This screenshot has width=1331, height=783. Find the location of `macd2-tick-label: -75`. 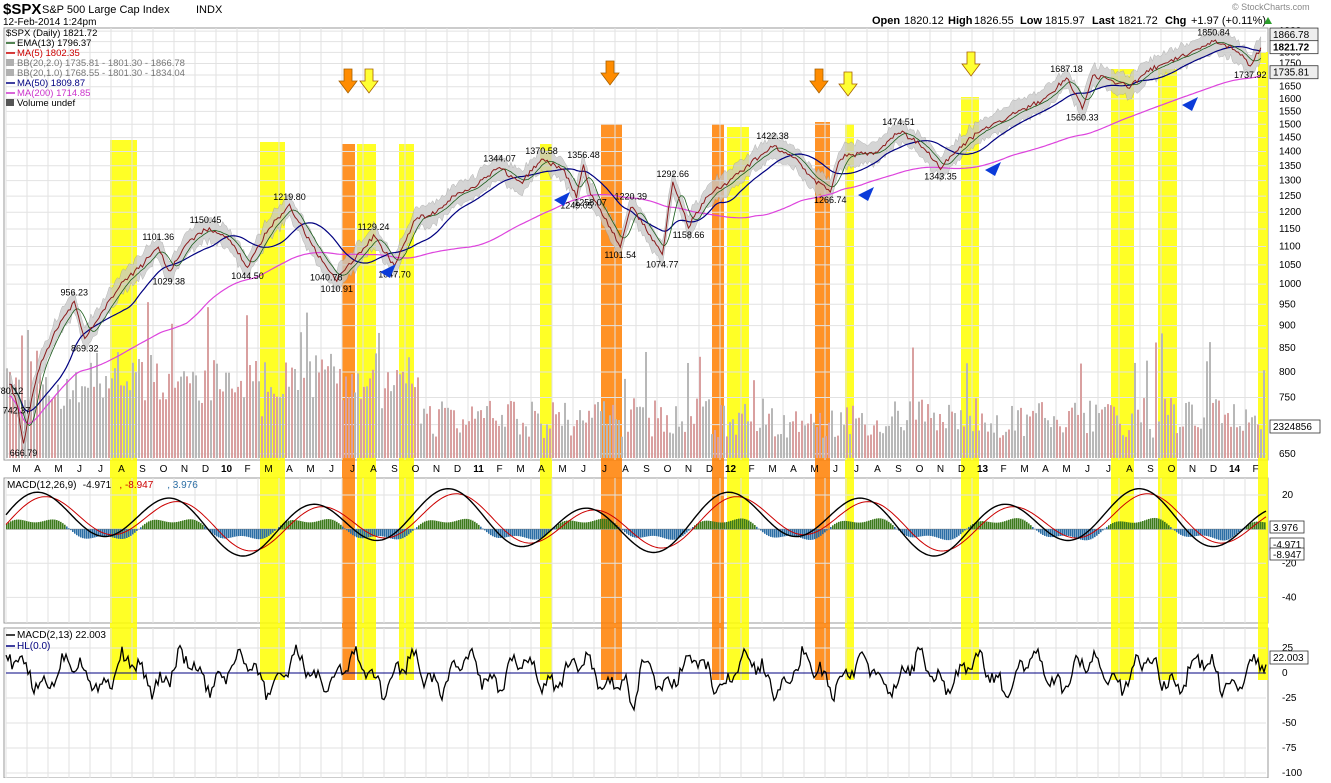

macd2-tick-label: -75 is located at coordinates (1289, 748).